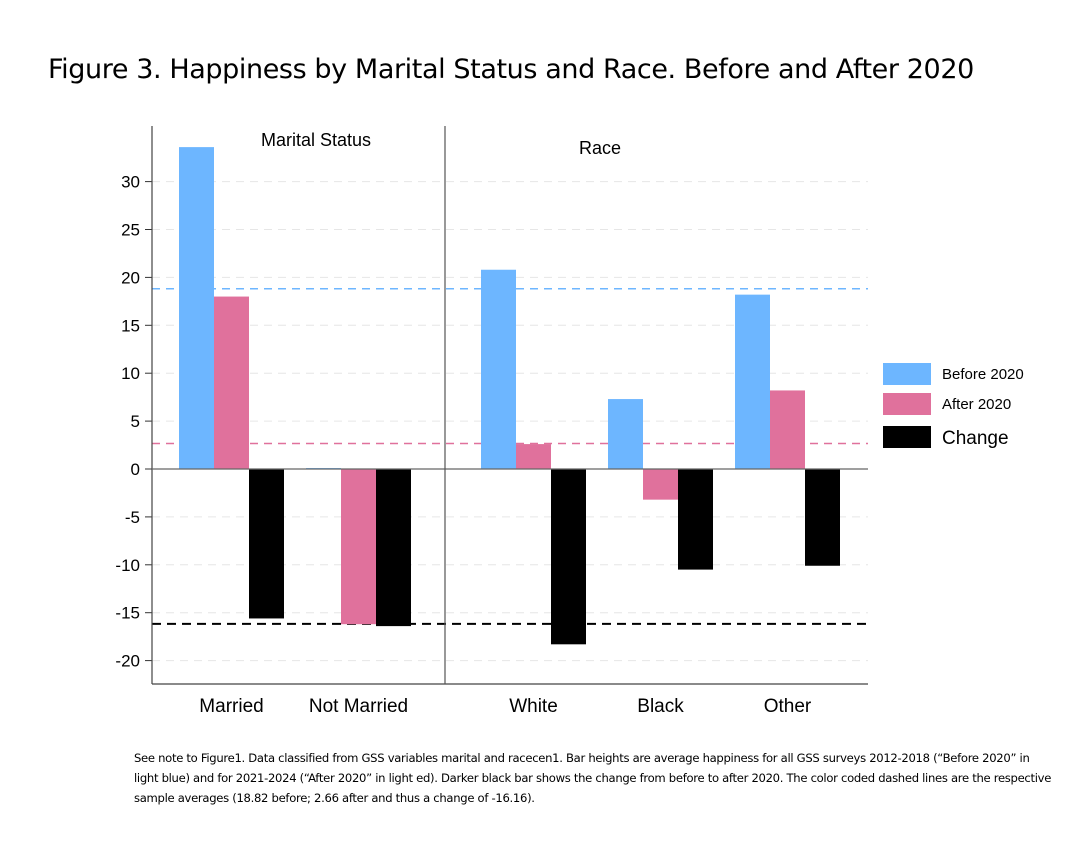 The height and width of the screenshot is (842, 1081). Describe the element at coordinates (130, 277) in the screenshot. I see `y-tick-label: 20` at that location.